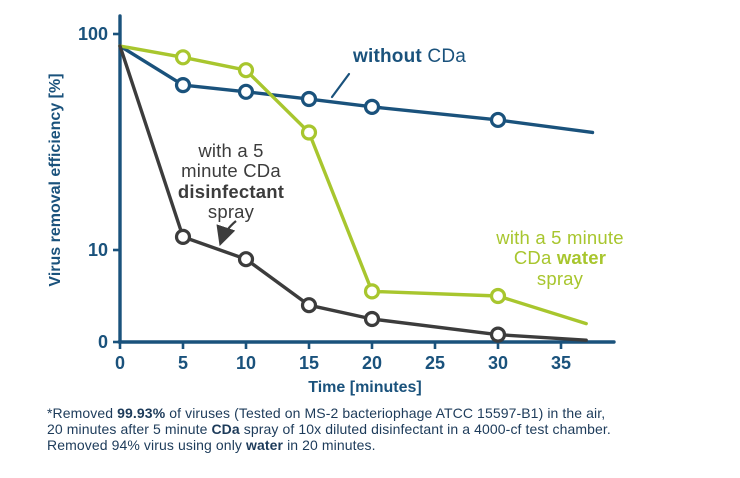 The image size is (740, 478). I want to click on label-water-line3: spray, so click(560, 278).